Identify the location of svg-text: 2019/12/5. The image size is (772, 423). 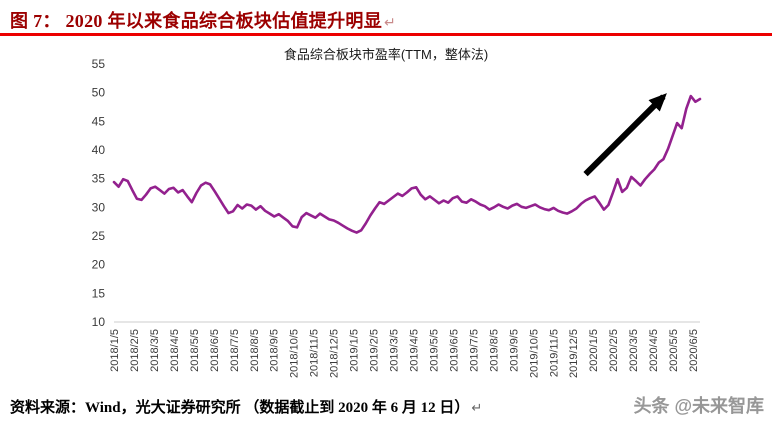
(574, 353).